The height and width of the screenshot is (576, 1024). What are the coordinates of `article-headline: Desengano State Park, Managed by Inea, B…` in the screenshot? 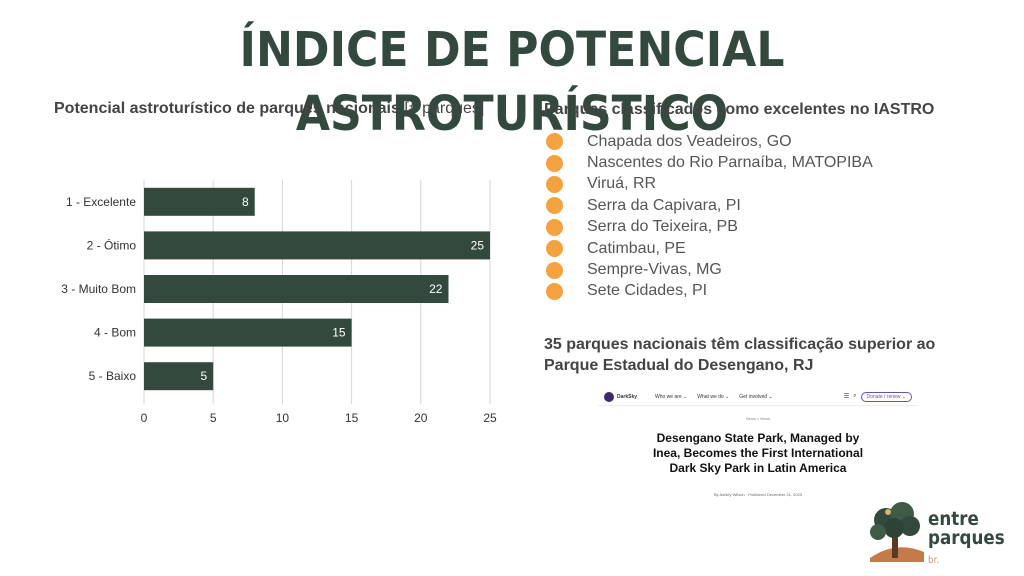 It's located at (758, 453).